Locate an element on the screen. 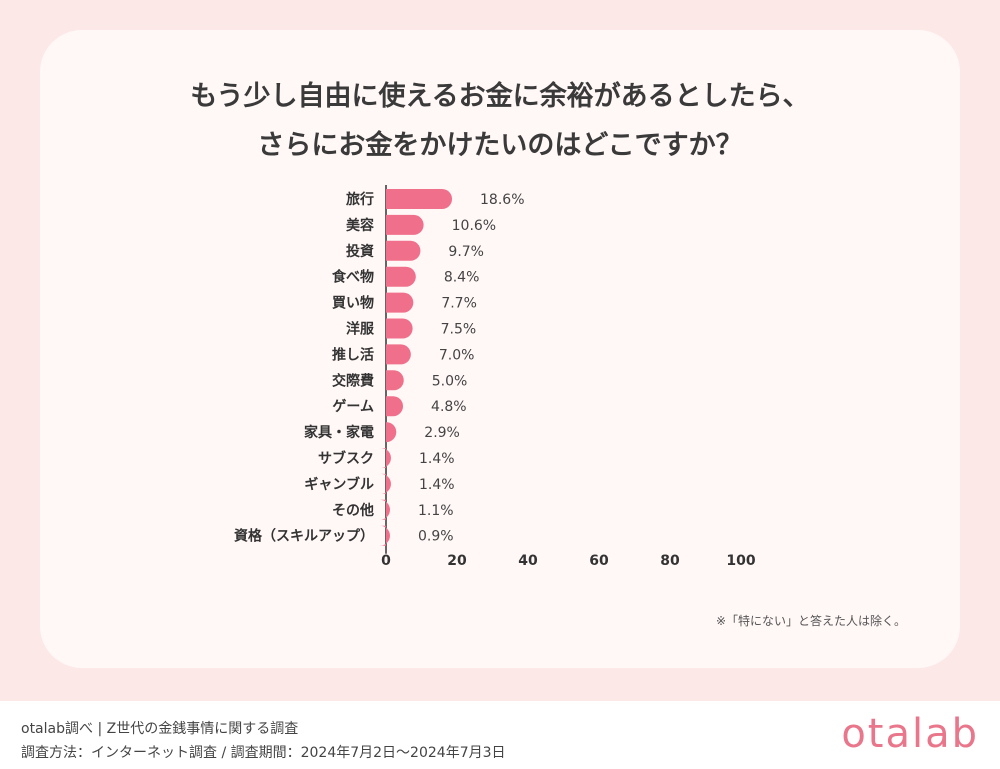 The image size is (1000, 769). value-label-8: 4.8% is located at coordinates (449, 407).